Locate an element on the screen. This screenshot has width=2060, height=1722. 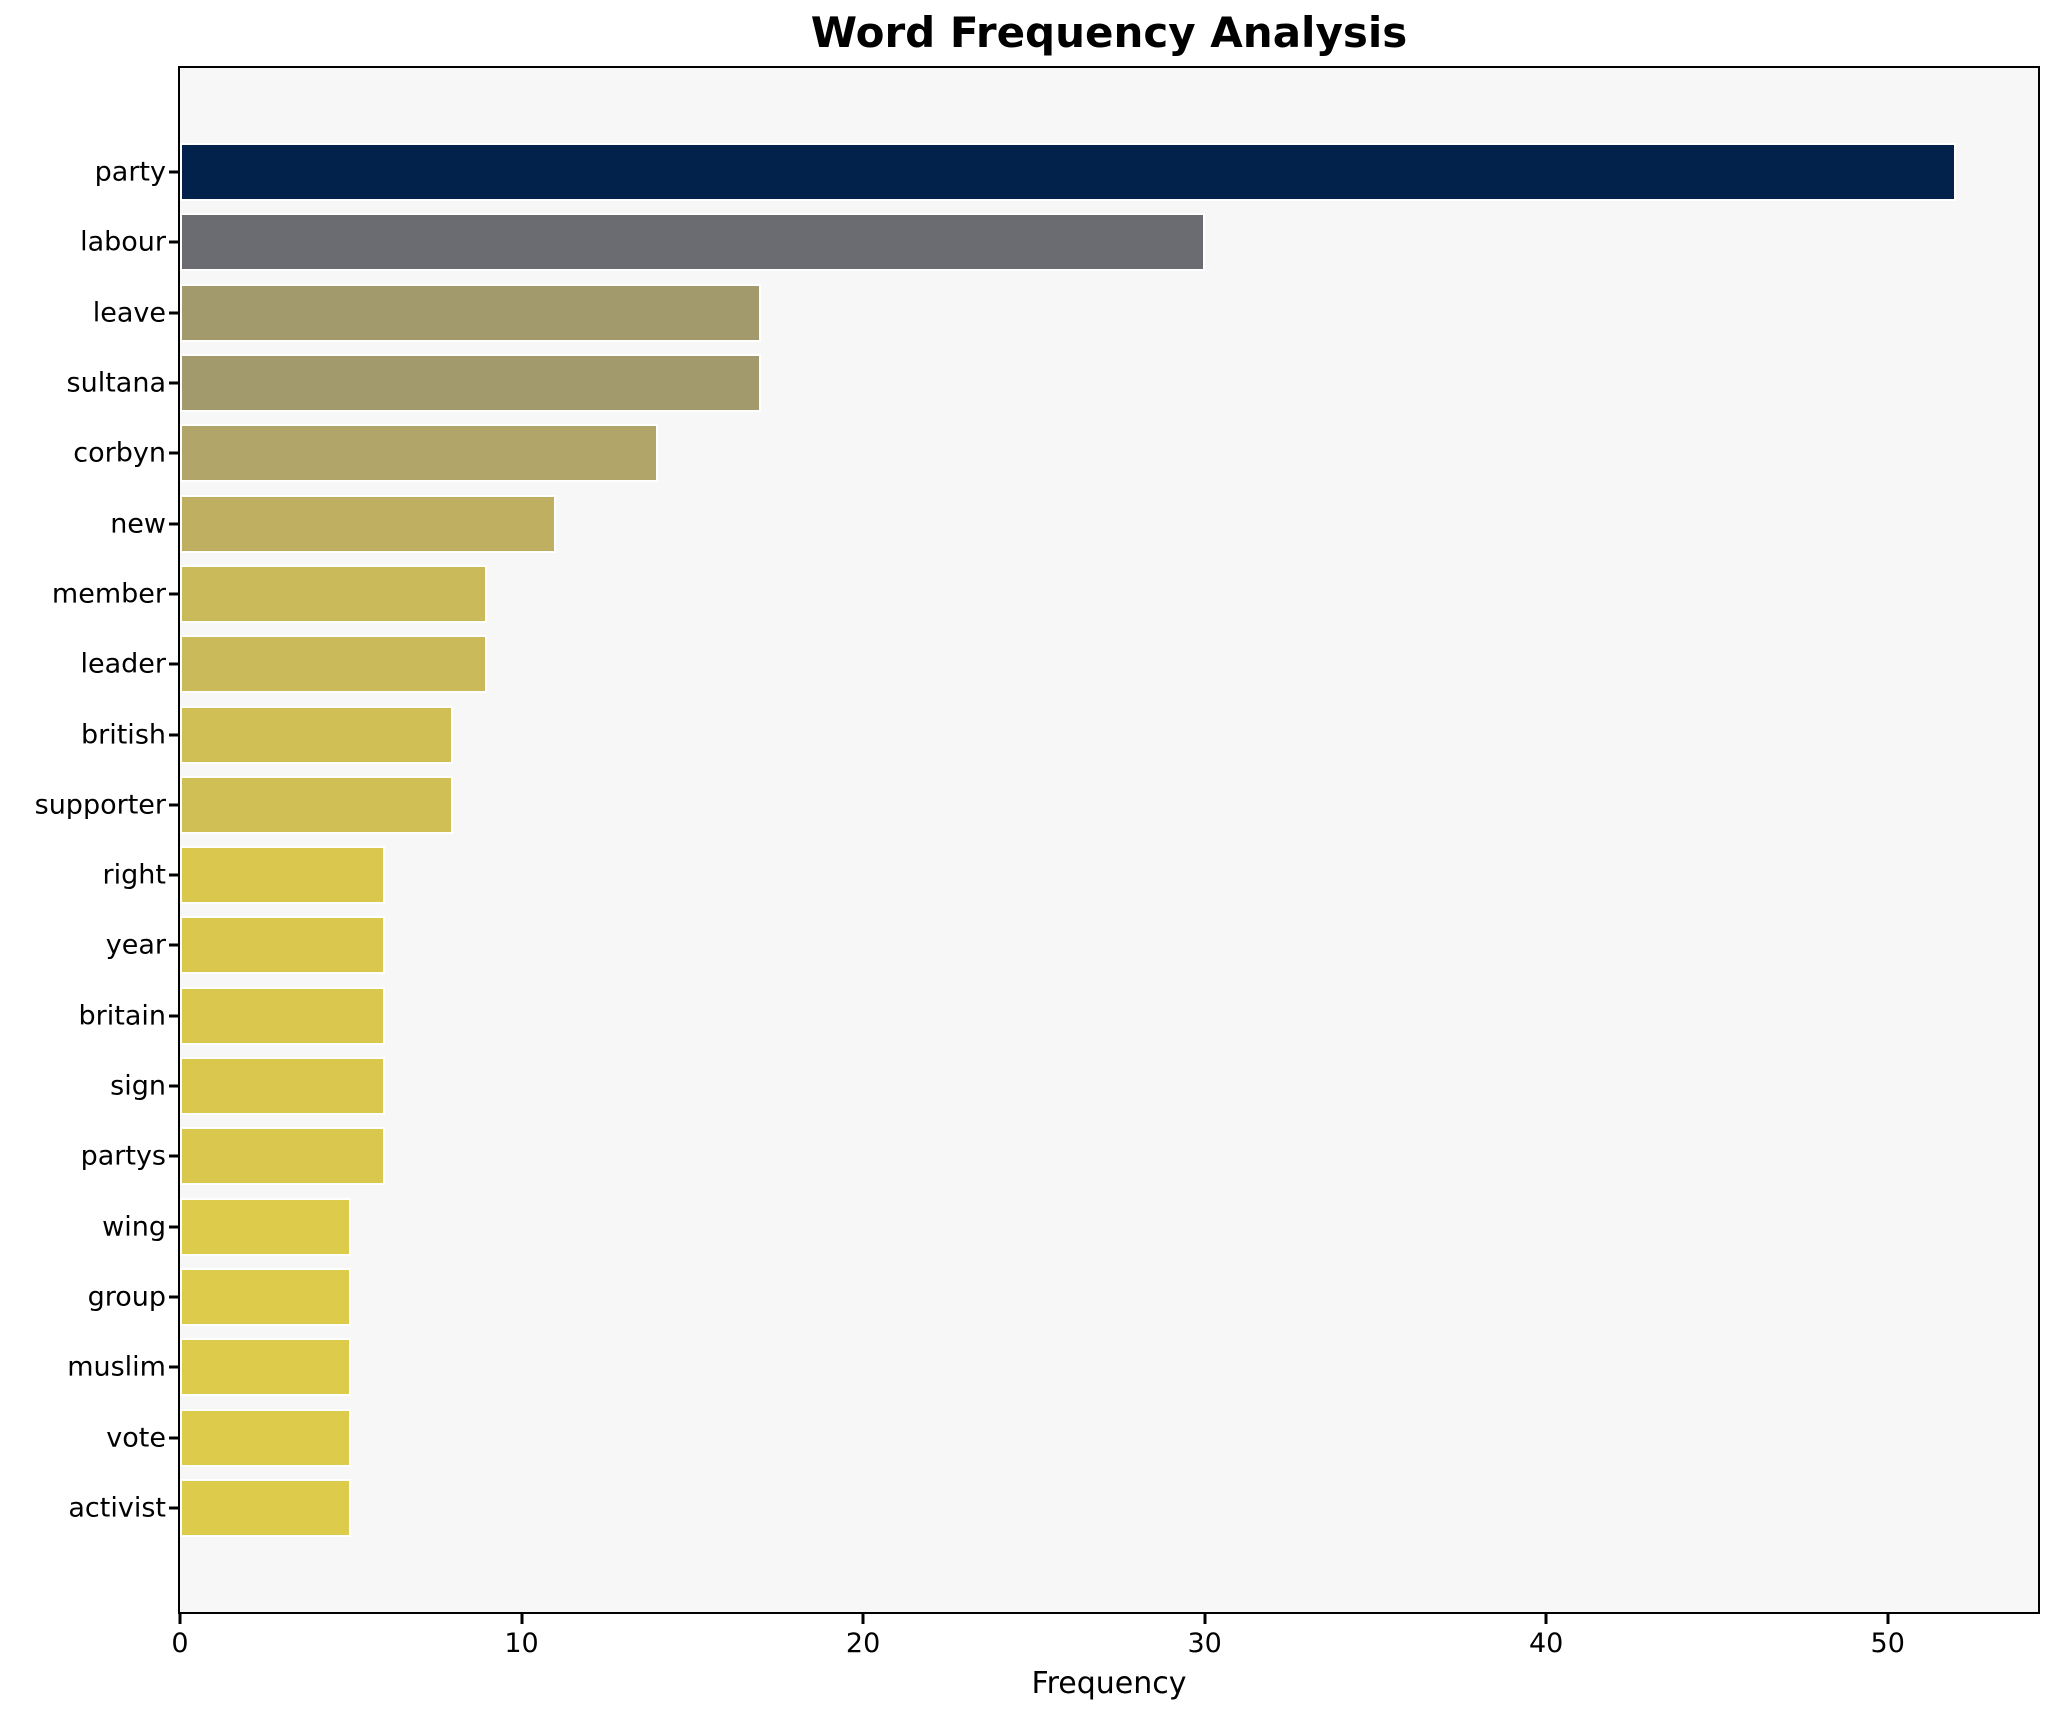
bar-activist is located at coordinates (265, 1507).